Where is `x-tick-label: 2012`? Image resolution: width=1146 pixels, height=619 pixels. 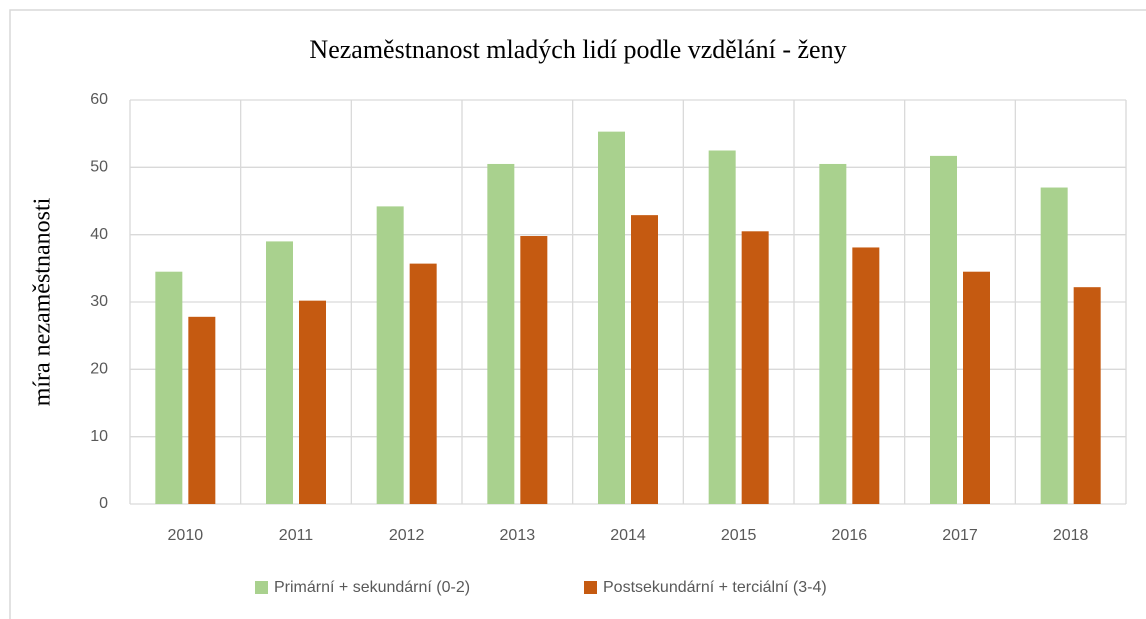 x-tick-label: 2012 is located at coordinates (407, 535).